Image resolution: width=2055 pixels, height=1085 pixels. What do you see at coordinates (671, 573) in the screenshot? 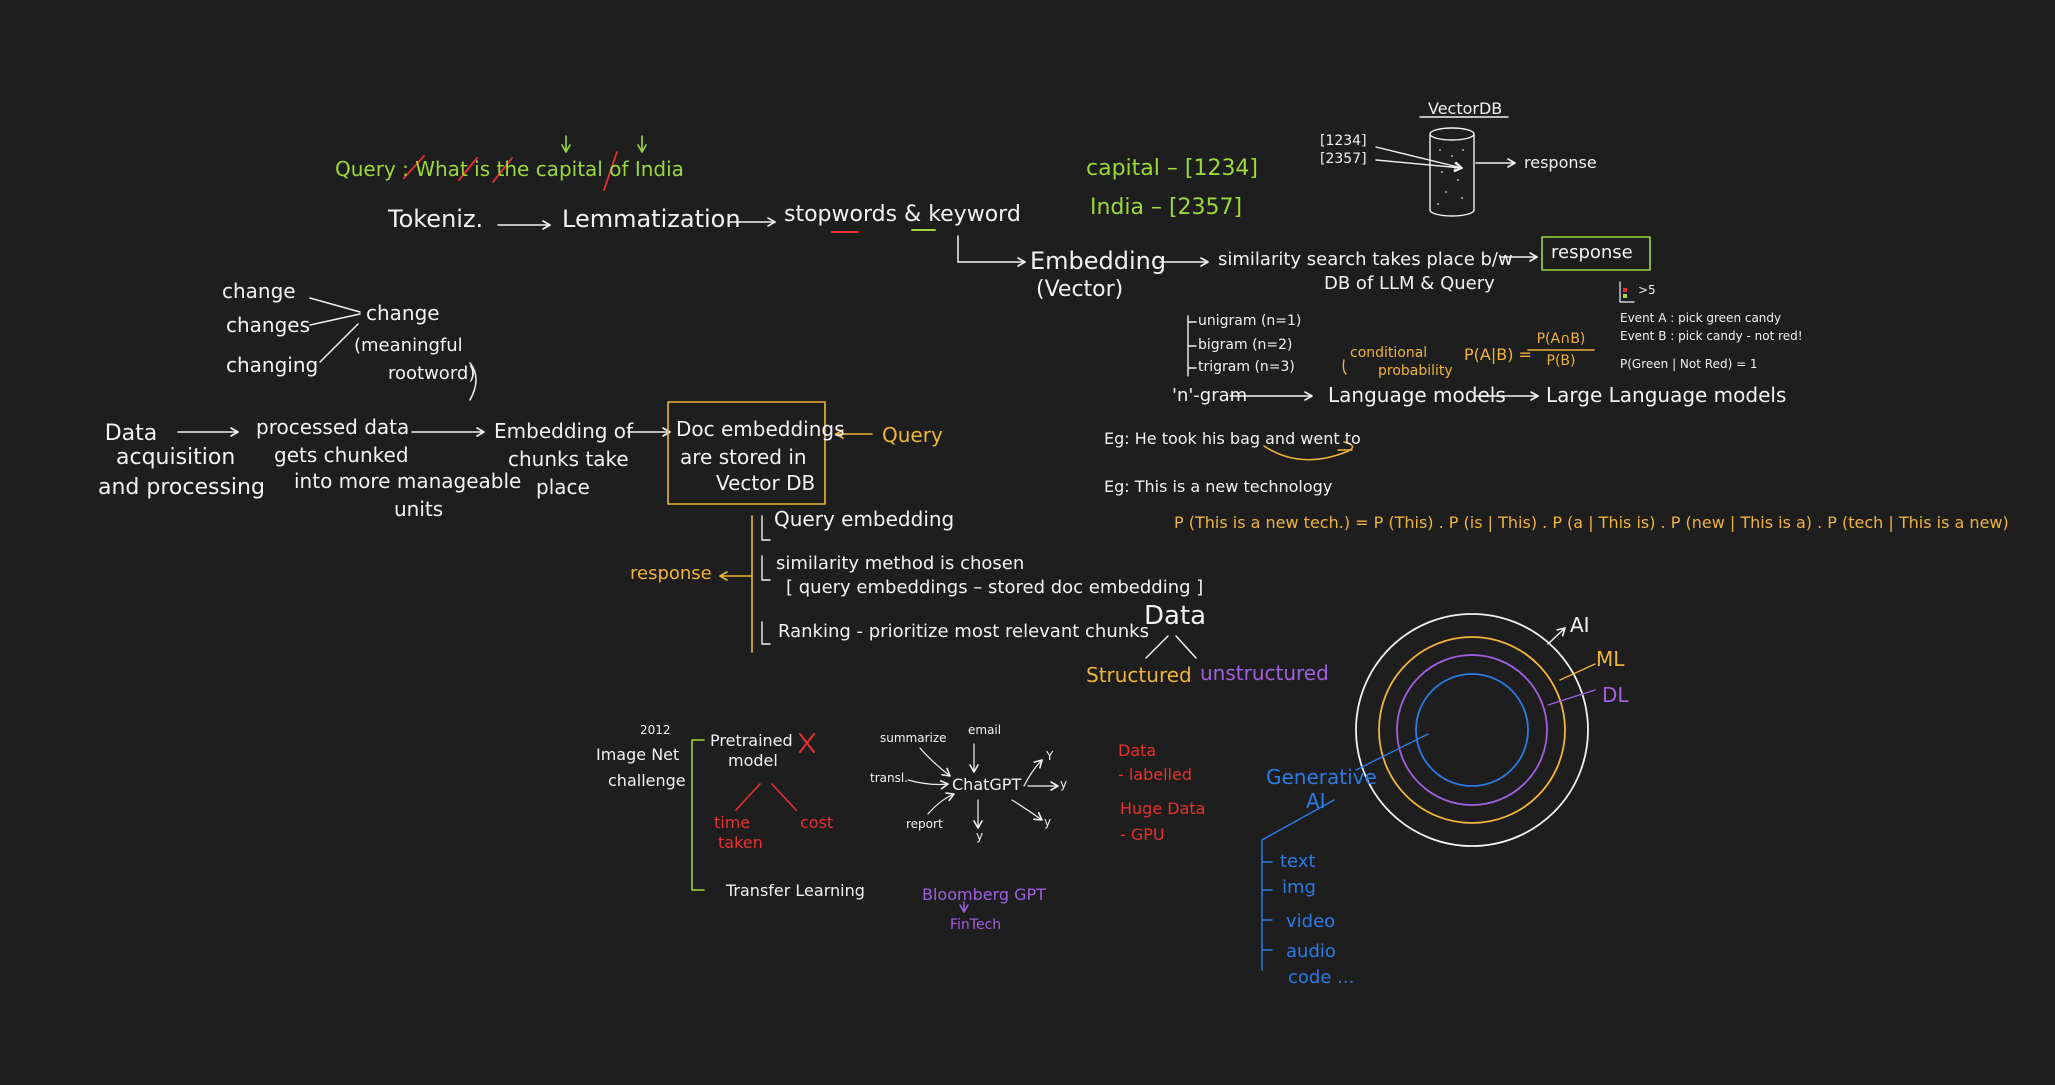
I see `rag-response: response` at bounding box center [671, 573].